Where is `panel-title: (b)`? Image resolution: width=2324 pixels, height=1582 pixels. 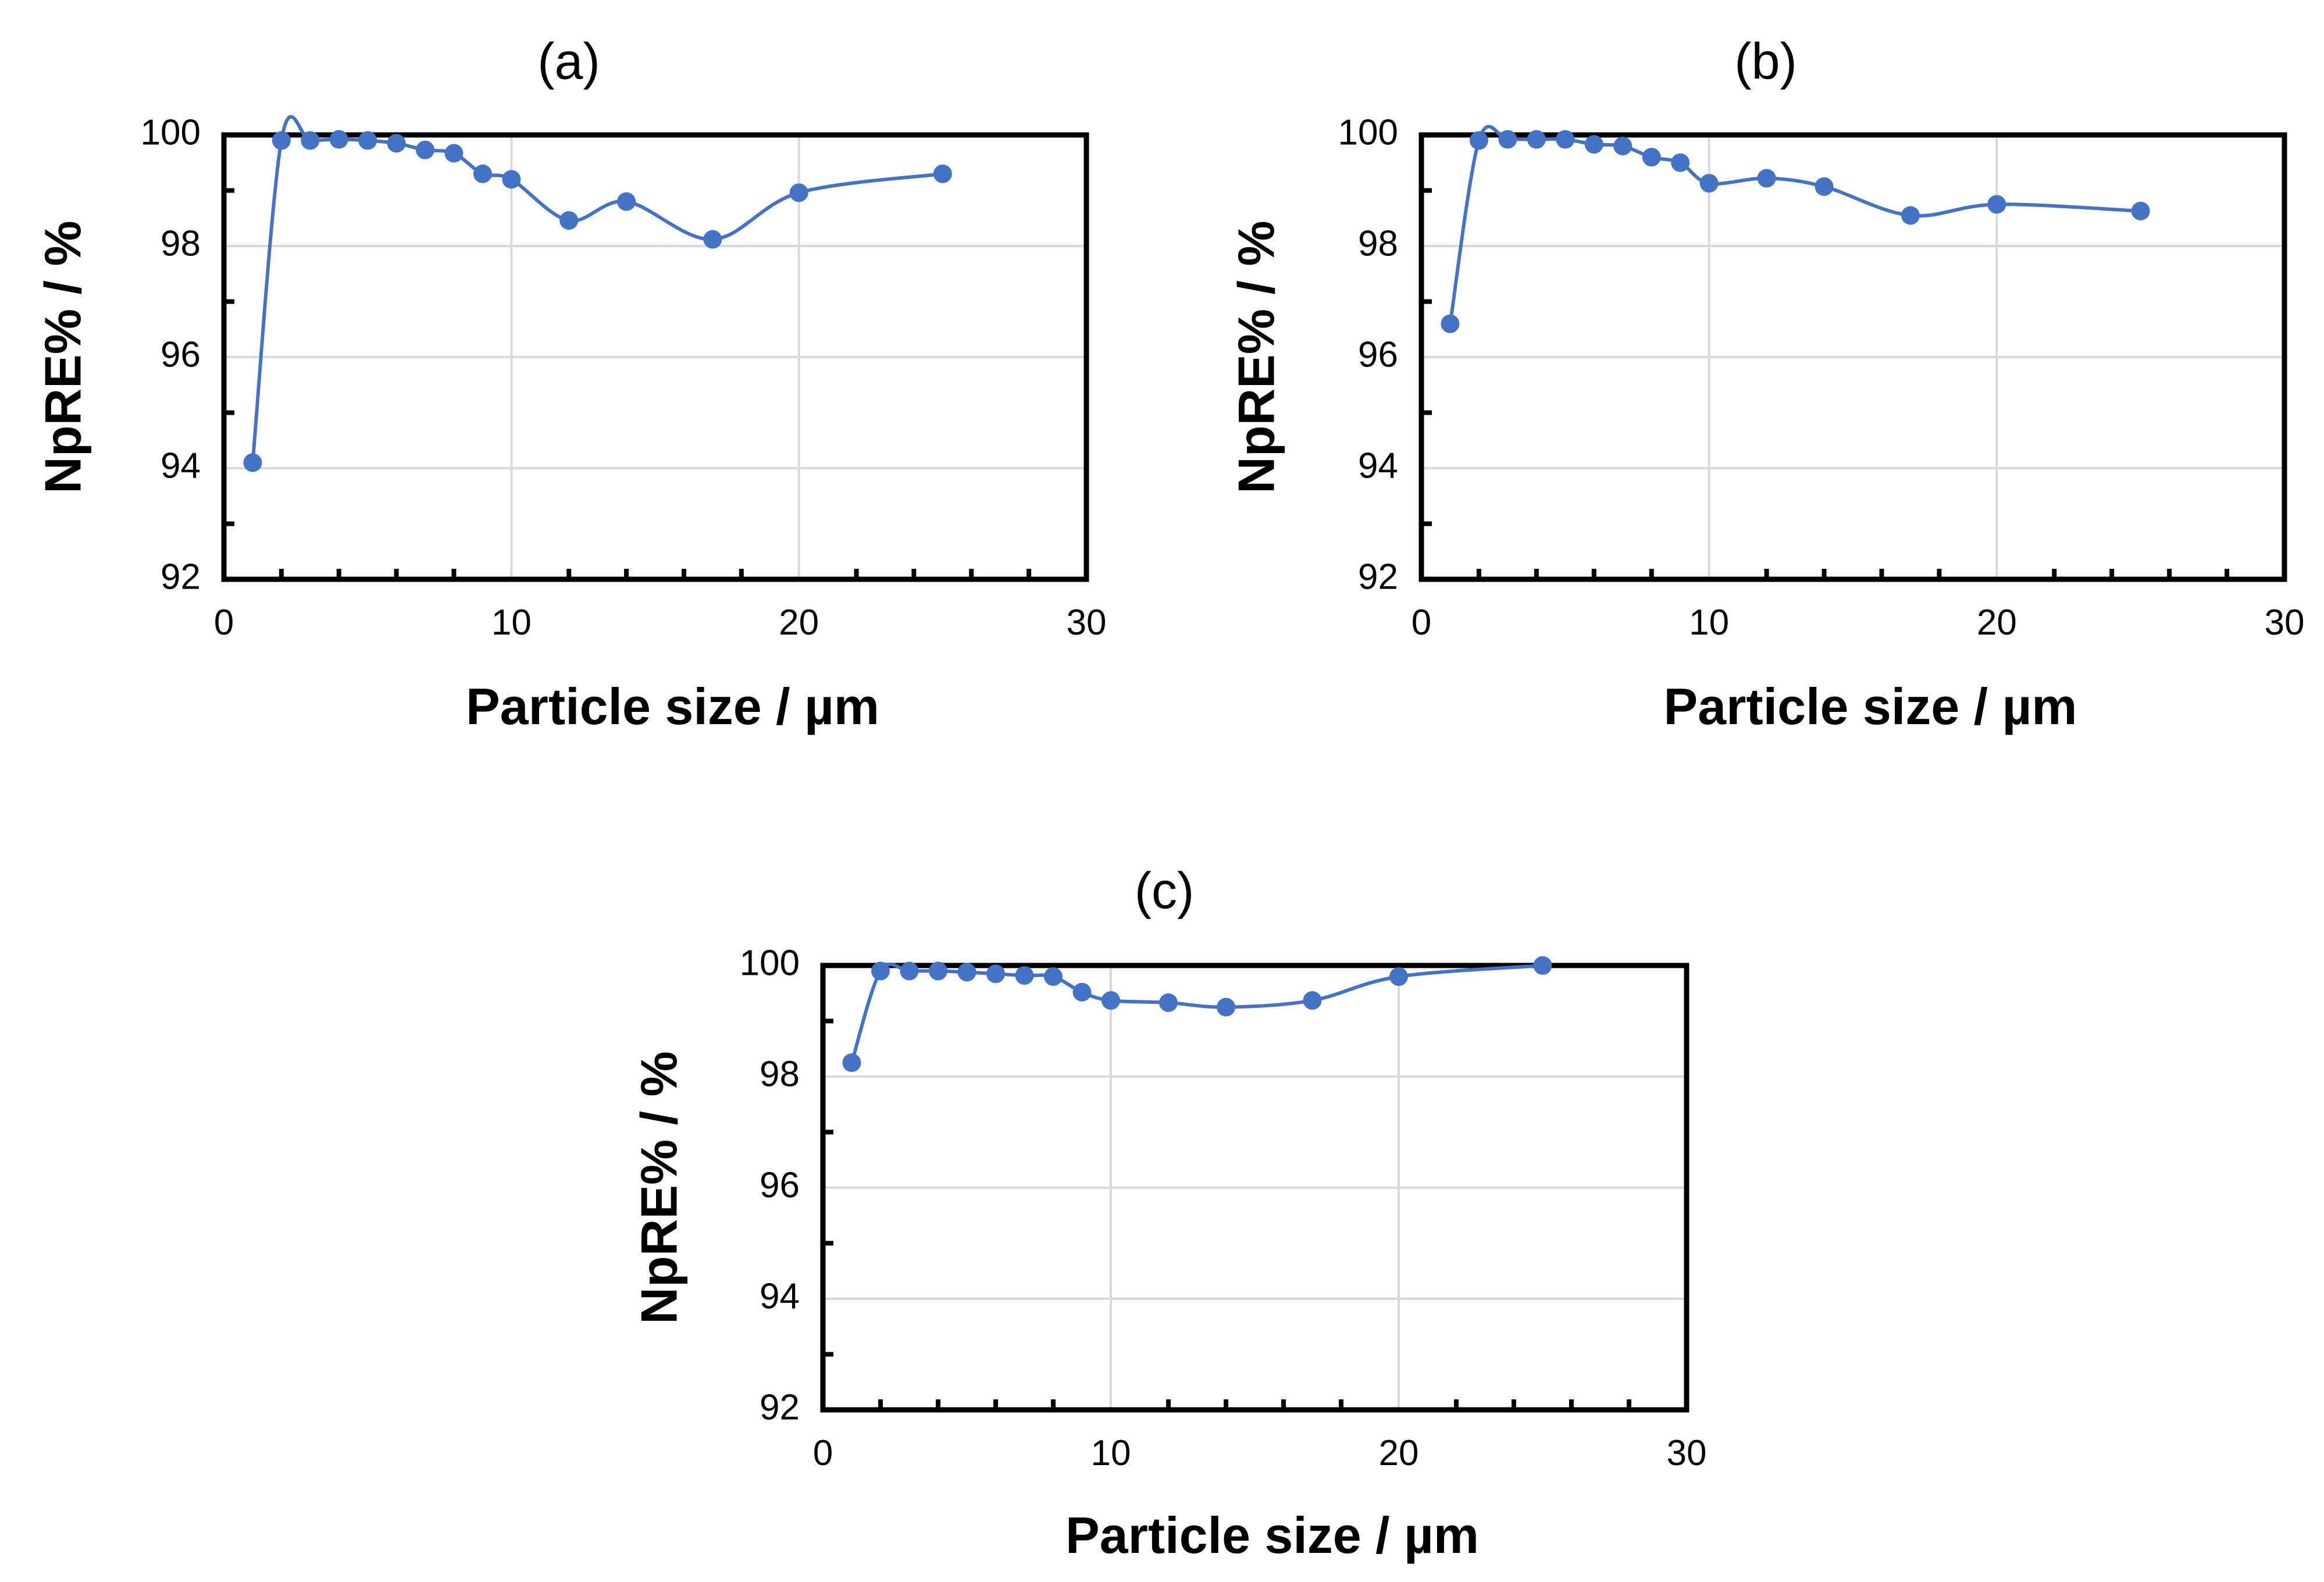
panel-title: (b) is located at coordinates (1765, 61).